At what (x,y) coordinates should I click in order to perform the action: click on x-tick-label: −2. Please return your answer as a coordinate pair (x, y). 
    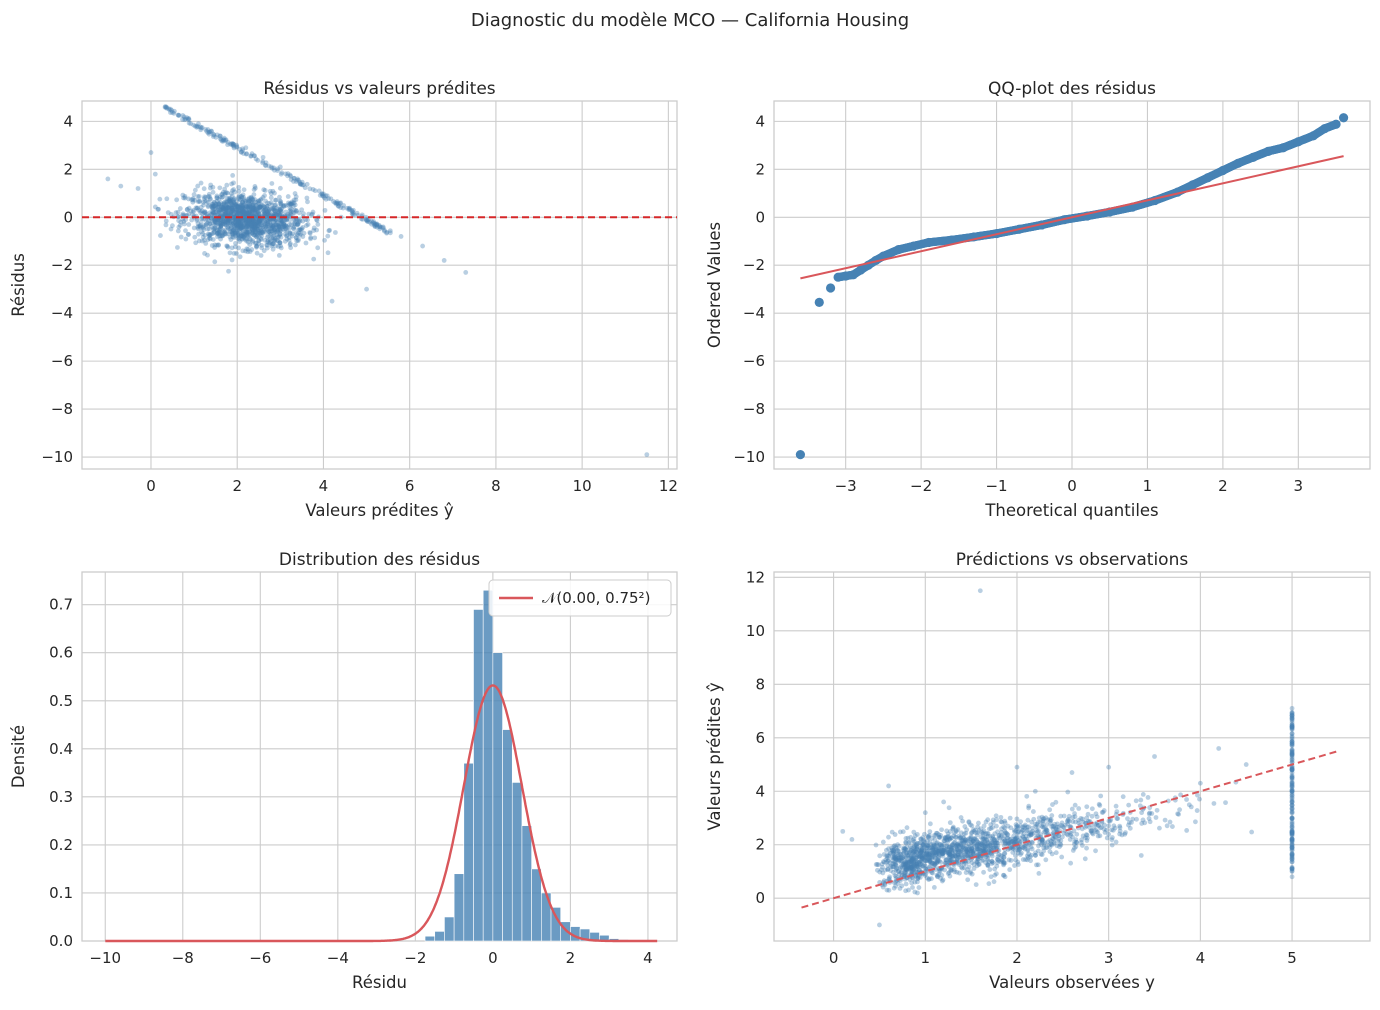
    Looking at the image, I should click on (921, 486).